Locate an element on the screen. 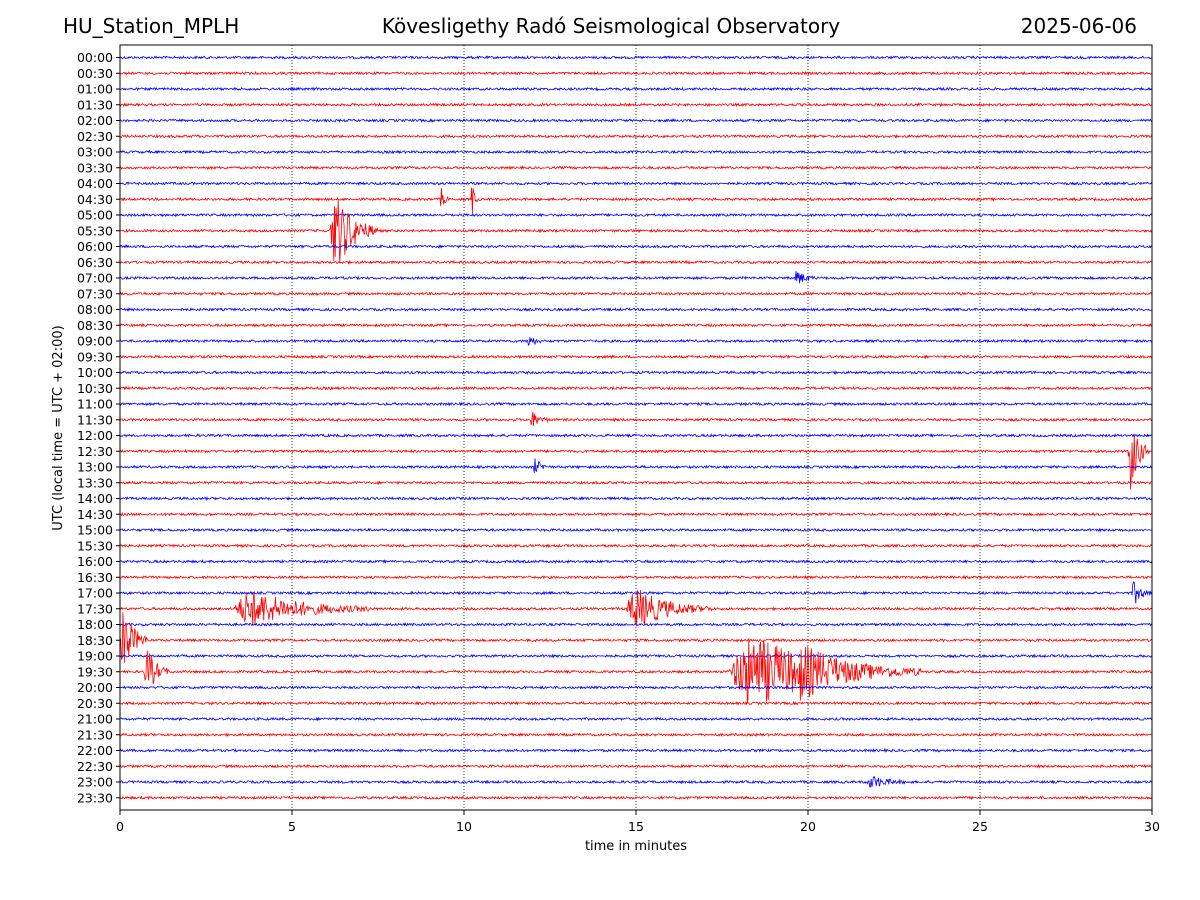 This screenshot has width=1200, height=900. y-tick-label-2330: 23:30 is located at coordinates (95, 797).